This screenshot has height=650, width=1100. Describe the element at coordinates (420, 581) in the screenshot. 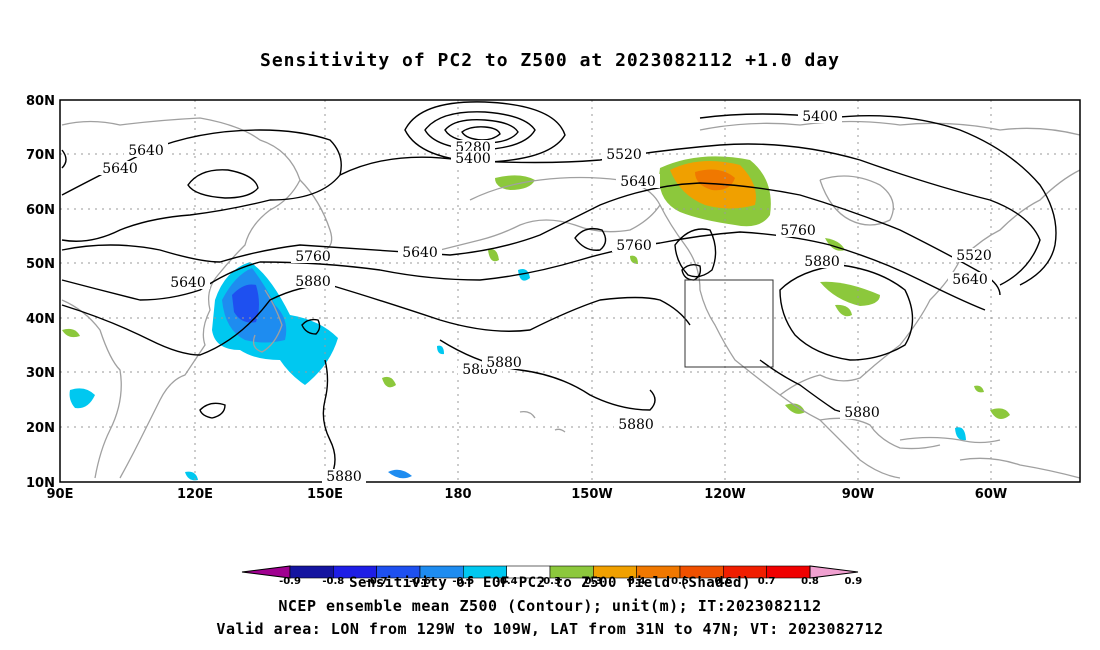

I see `colorbar-label: -0.6` at that location.